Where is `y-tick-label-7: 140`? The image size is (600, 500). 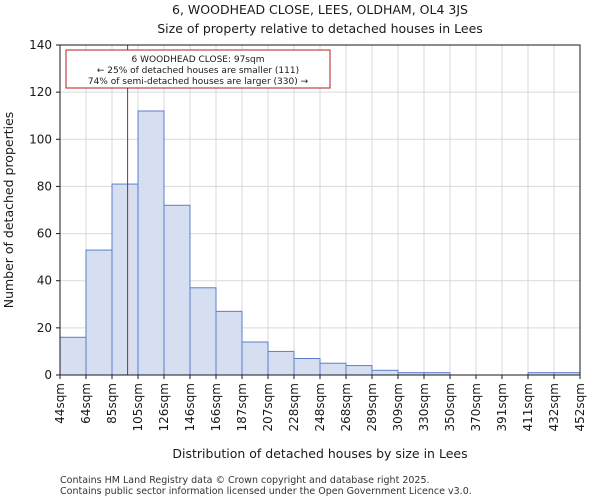 y-tick-label-7: 140 is located at coordinates (40, 45).